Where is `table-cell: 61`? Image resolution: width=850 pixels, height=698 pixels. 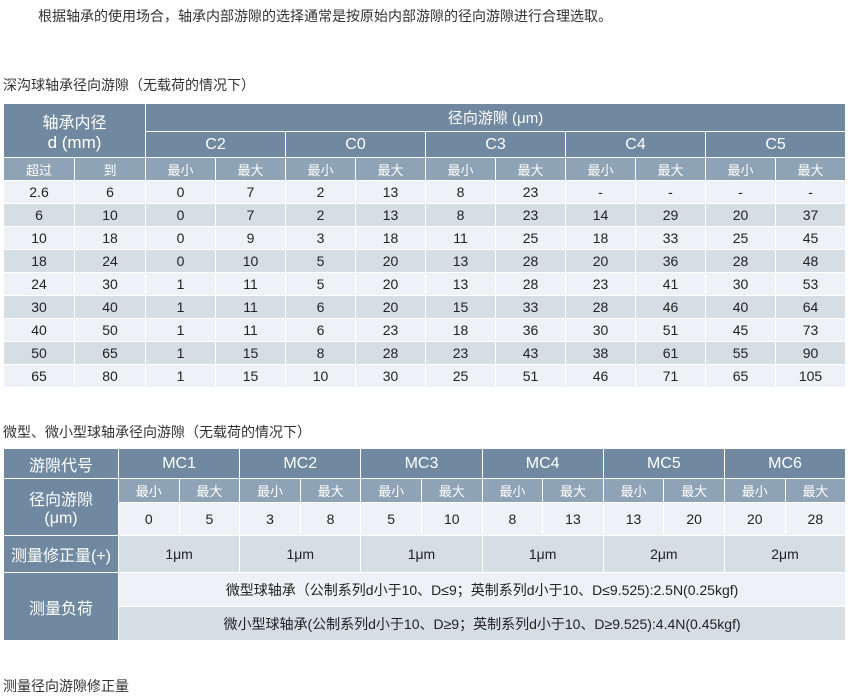
table-cell: 61 is located at coordinates (671, 353).